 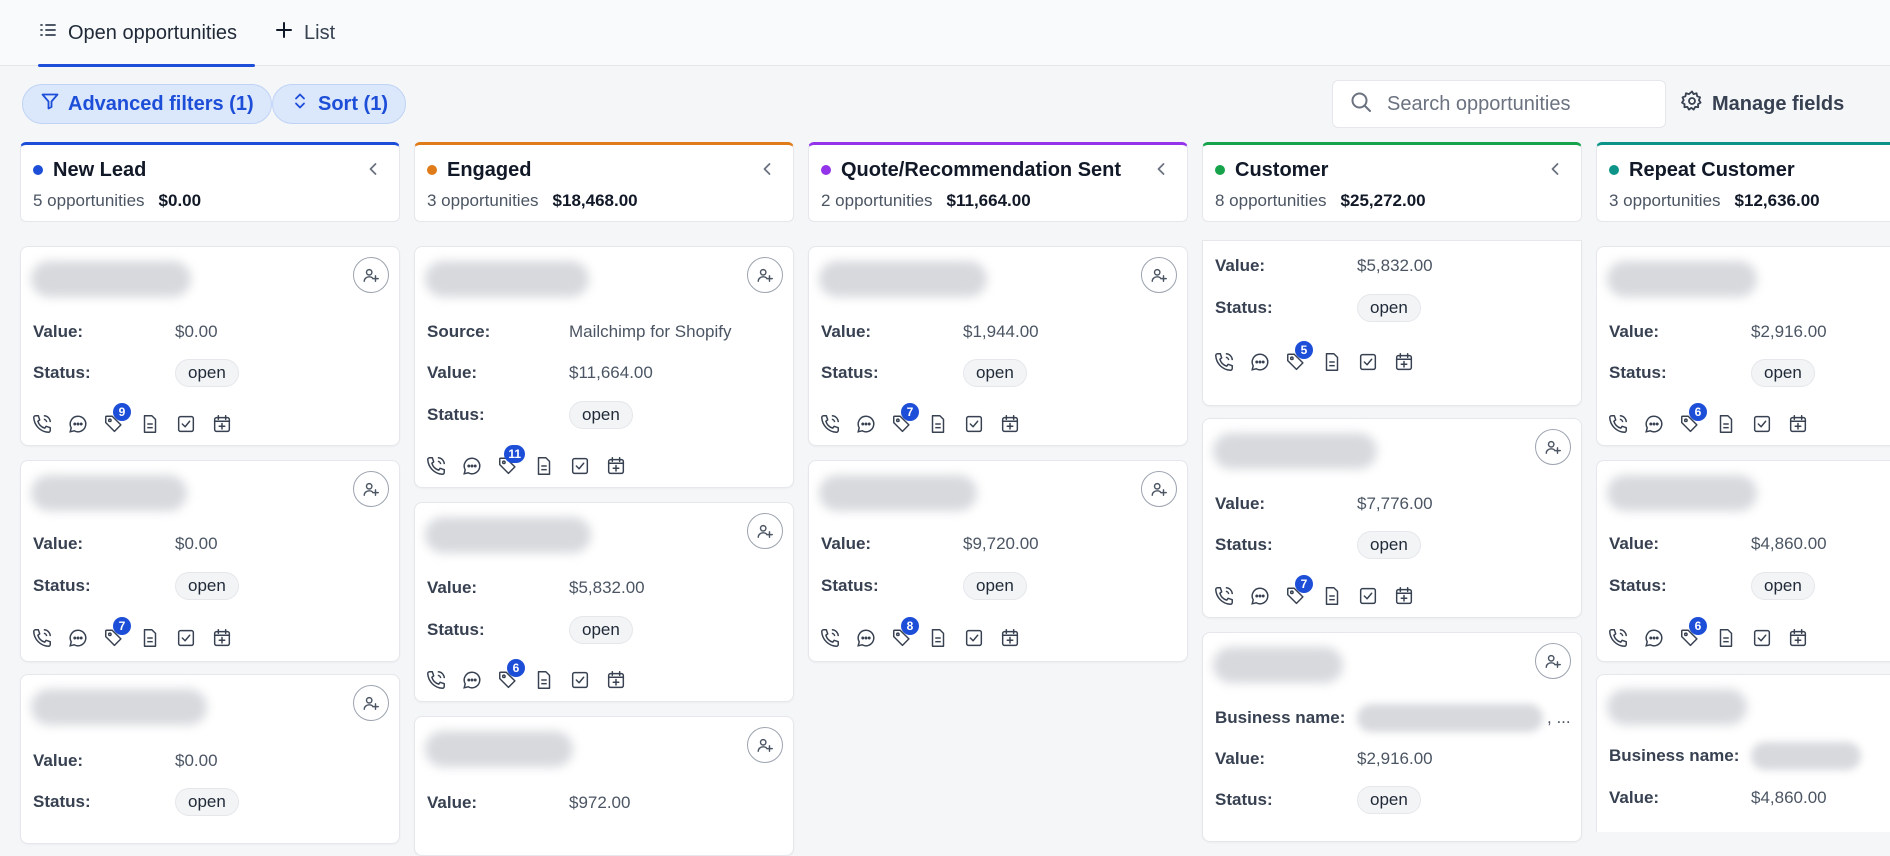 I want to click on tag-icon: 11, so click(x=511, y=461).